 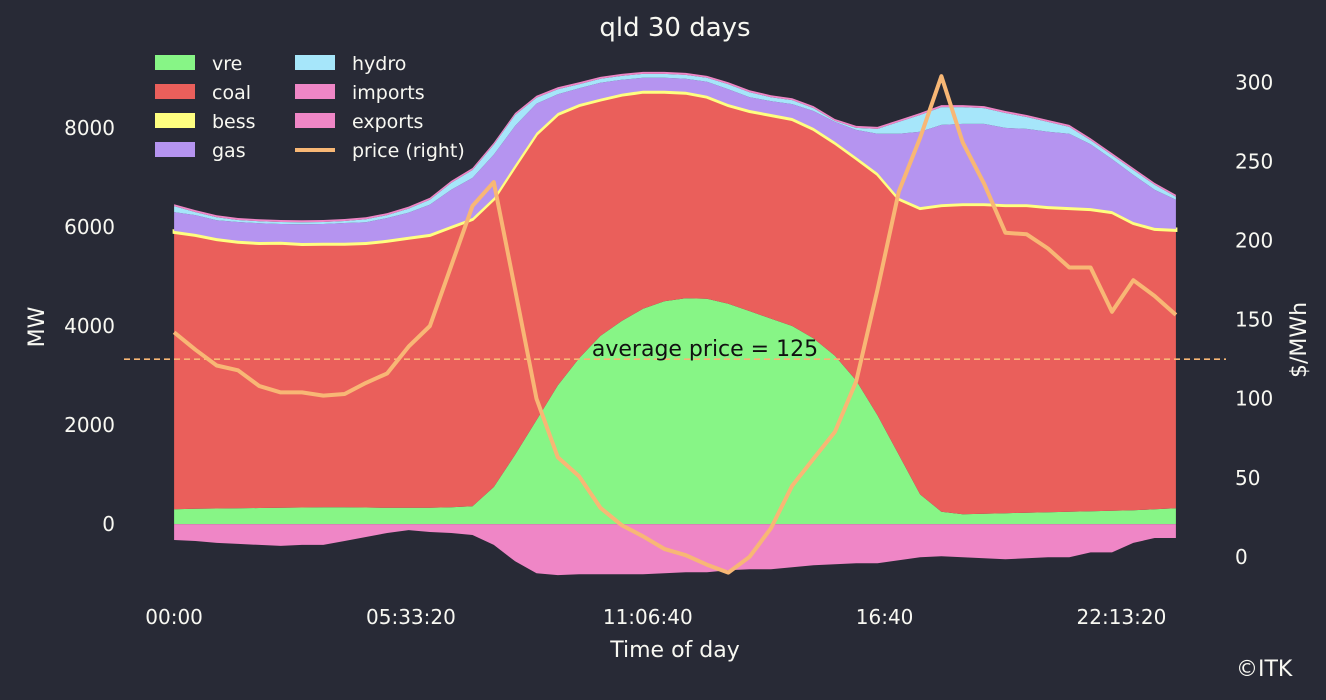 What do you see at coordinates (229, 151) in the screenshot?
I see `legend-label: gas` at bounding box center [229, 151].